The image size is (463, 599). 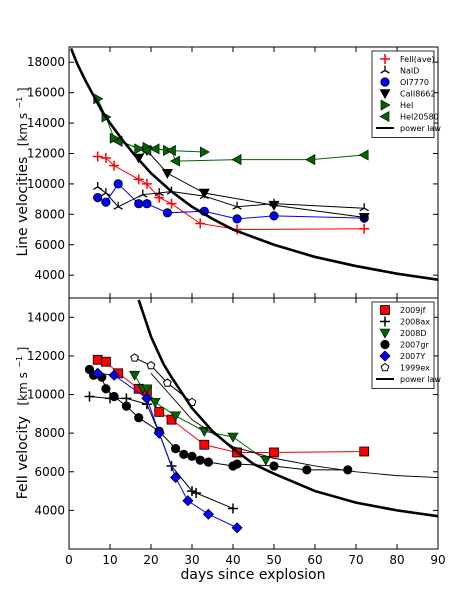 What do you see at coordinates (46, 93) in the screenshot?
I see `top-ytick-label-16000: 16000` at bounding box center [46, 93].